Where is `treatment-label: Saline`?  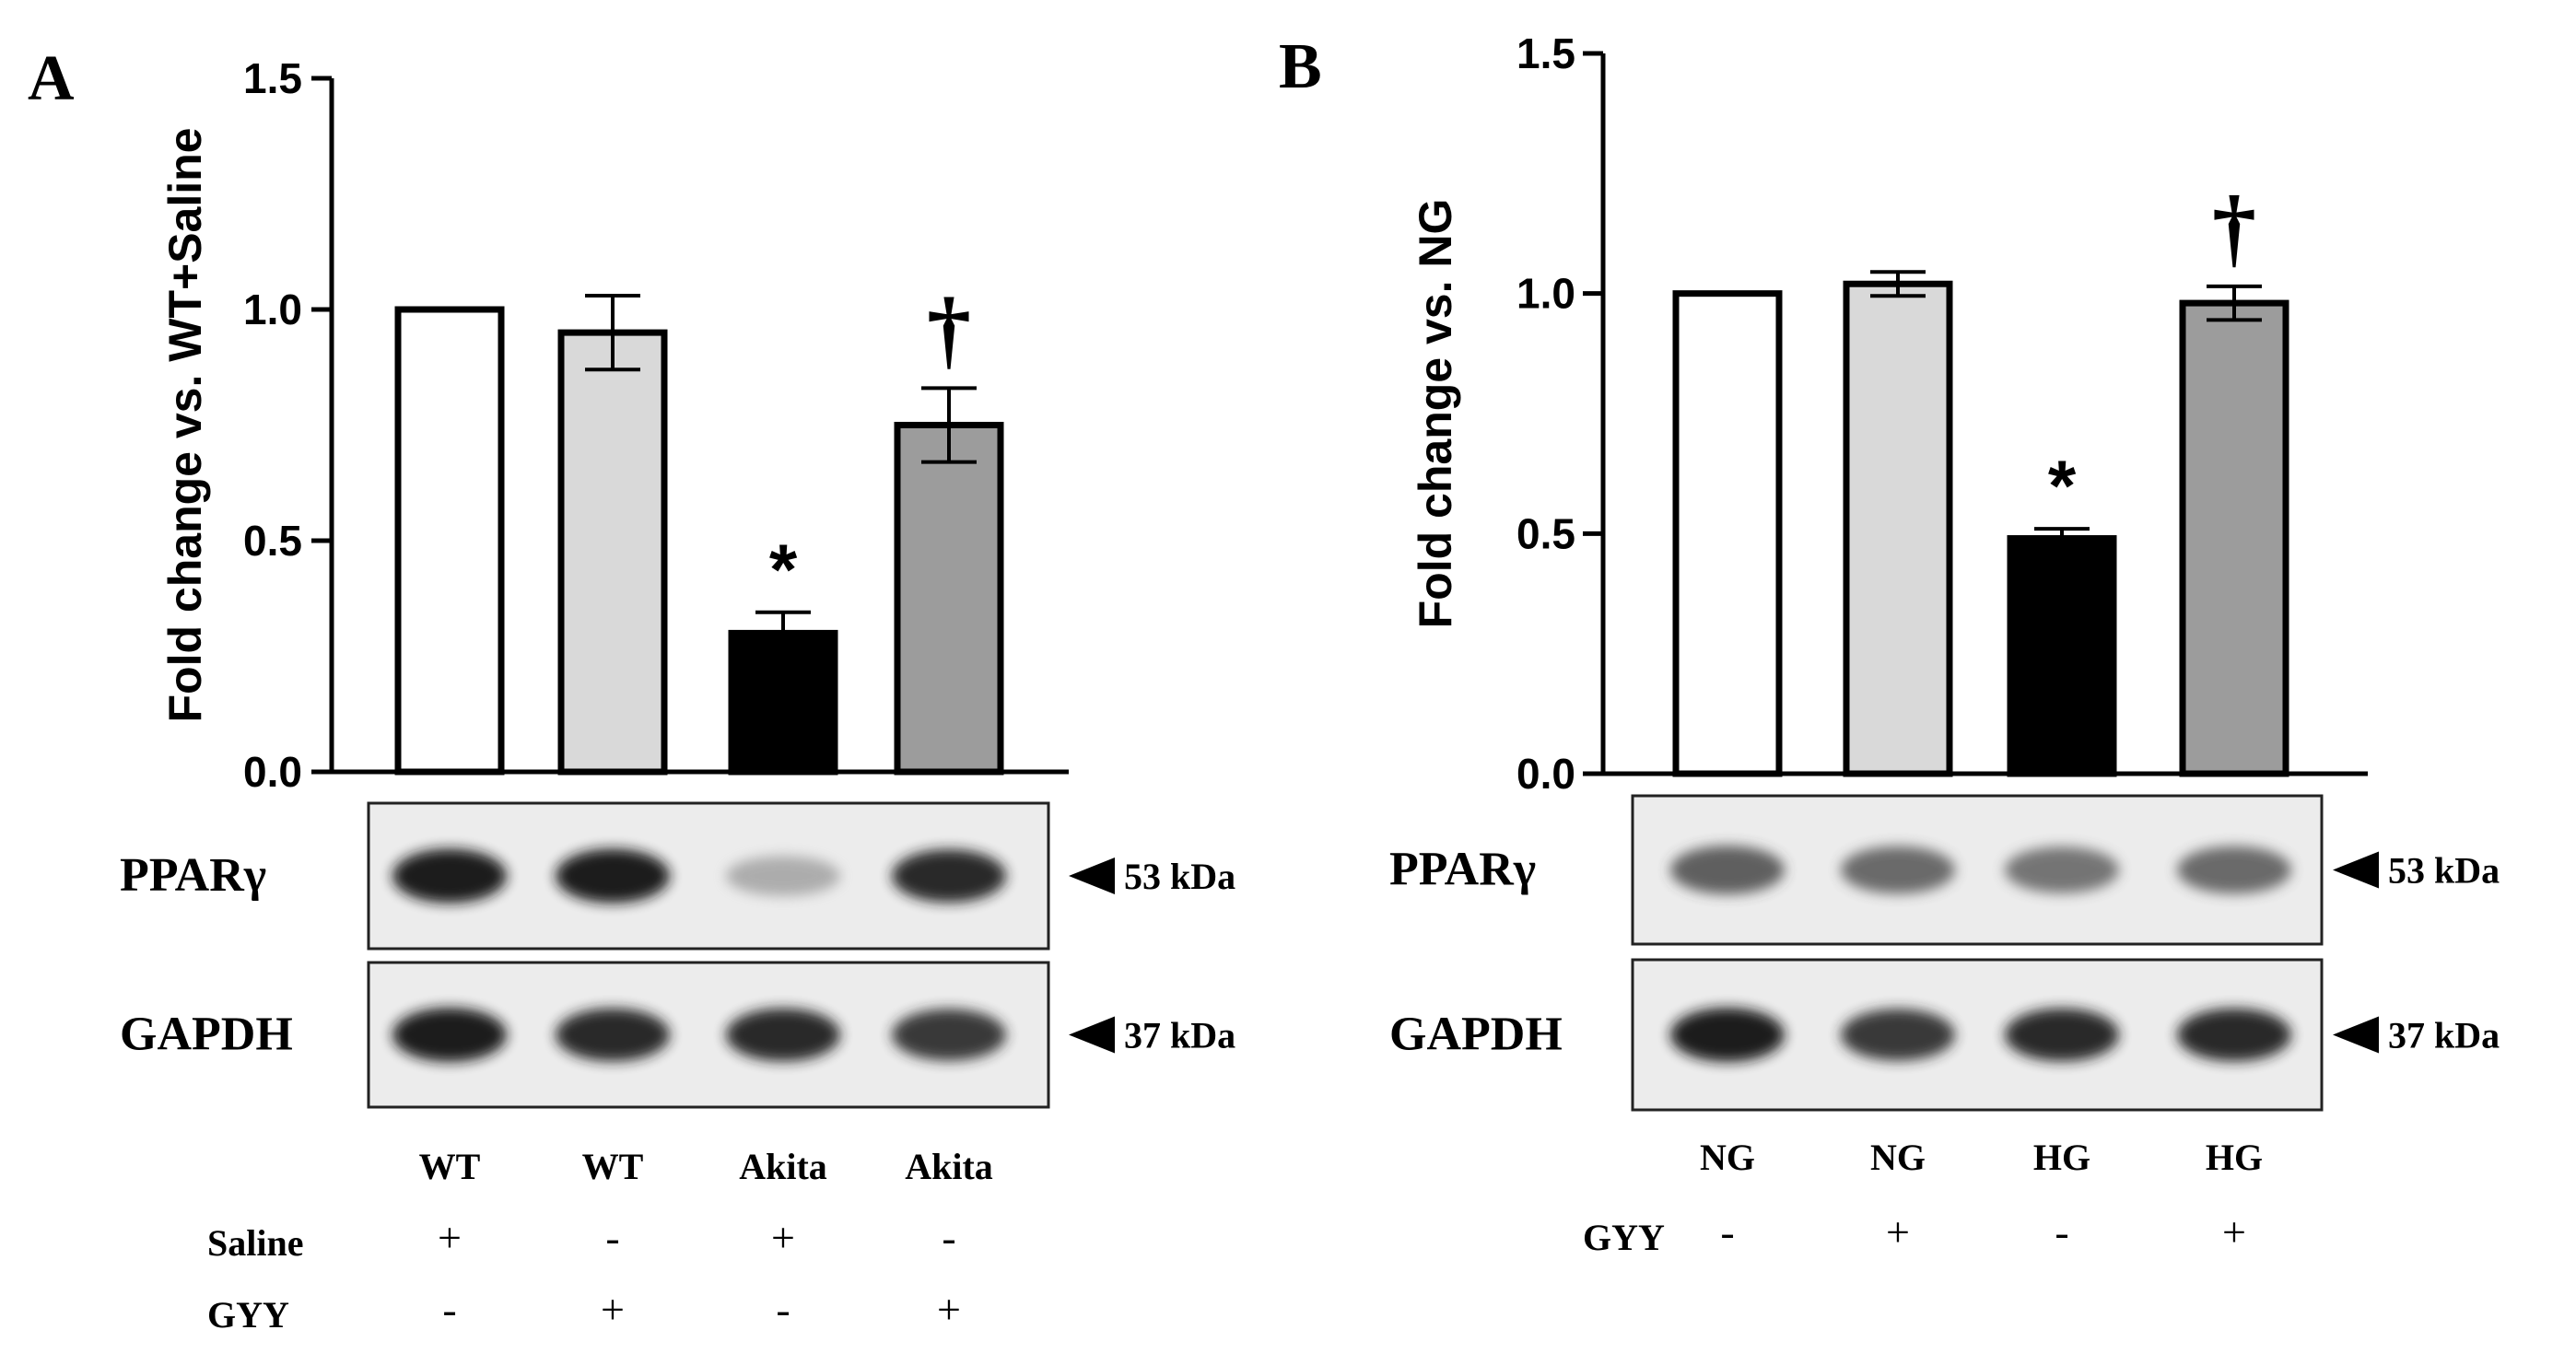 treatment-label: Saline is located at coordinates (255, 1243).